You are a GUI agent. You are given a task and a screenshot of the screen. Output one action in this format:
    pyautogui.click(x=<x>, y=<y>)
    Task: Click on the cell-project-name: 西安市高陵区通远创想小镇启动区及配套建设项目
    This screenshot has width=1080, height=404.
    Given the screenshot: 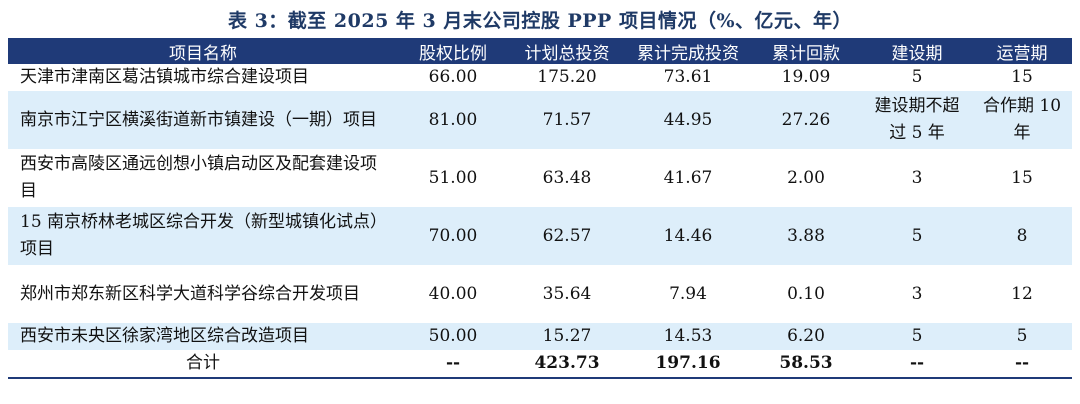 What is the action you would take?
    pyautogui.click(x=203, y=178)
    